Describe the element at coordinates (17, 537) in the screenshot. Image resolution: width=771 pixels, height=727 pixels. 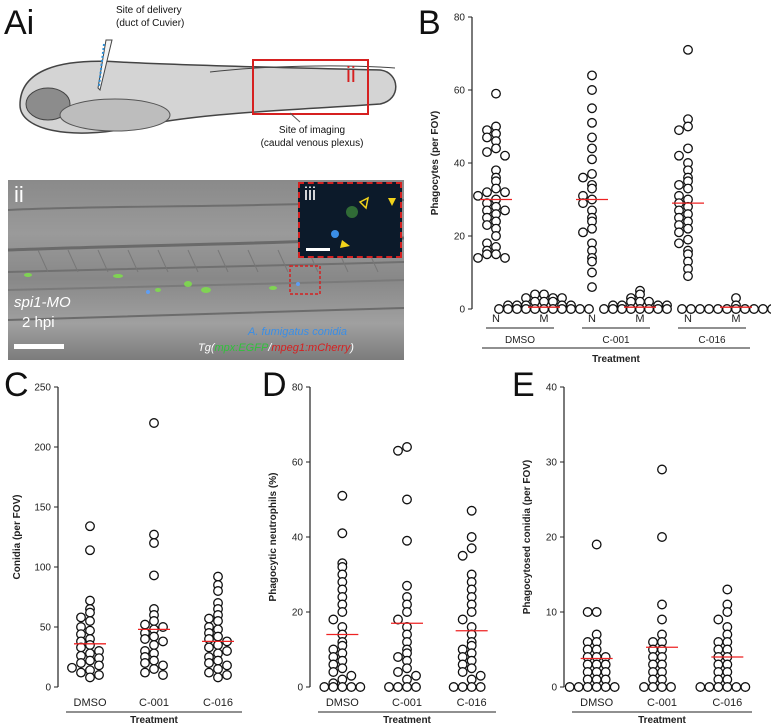
I see `y-axis-label: Conidia (per FOV)` at that location.